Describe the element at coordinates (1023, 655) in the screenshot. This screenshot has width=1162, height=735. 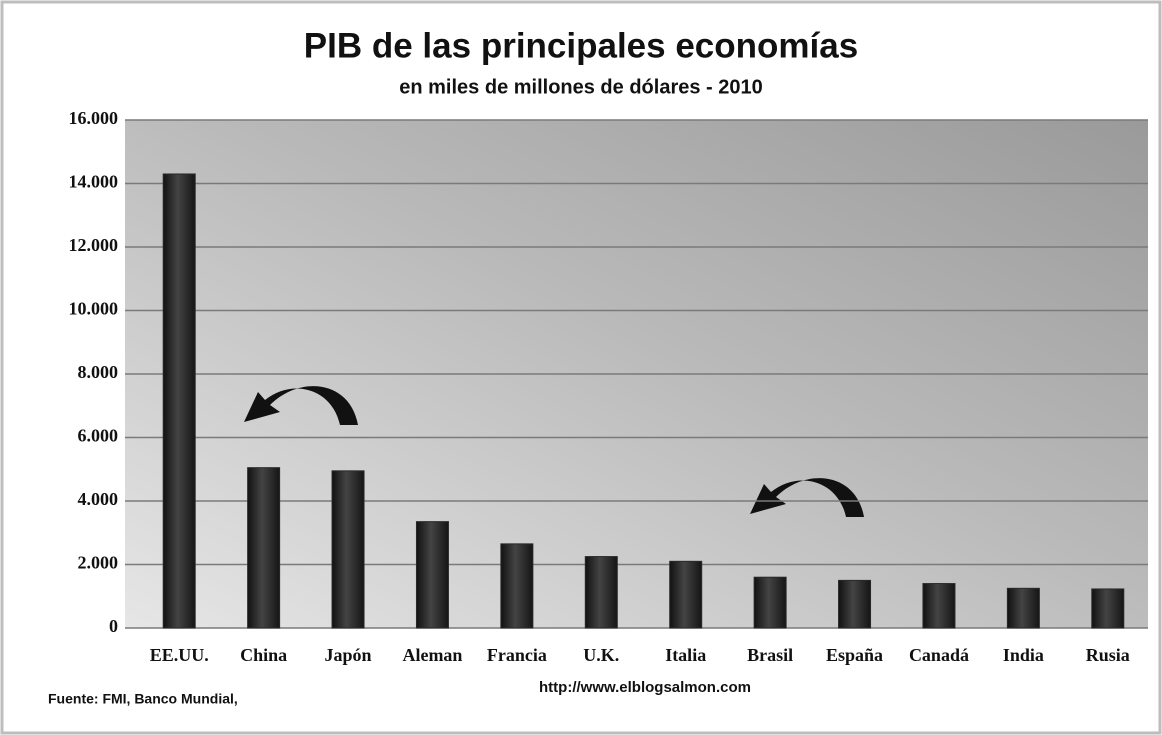
I see `x-tick-label: India` at that location.